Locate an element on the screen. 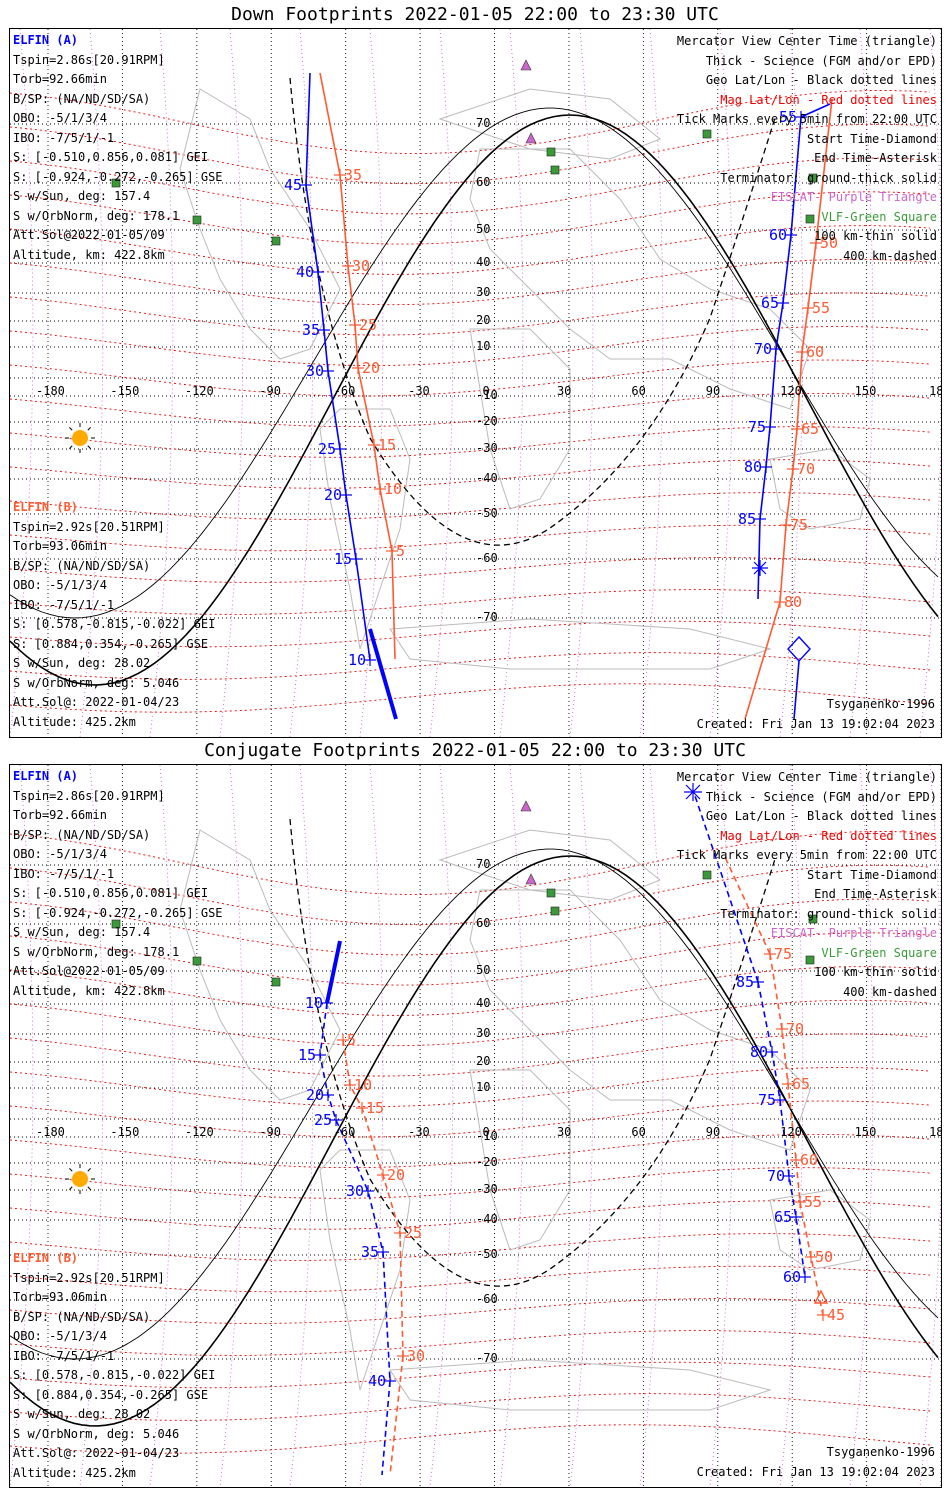  lon-axis-label: 90 is located at coordinates (713, 1132).